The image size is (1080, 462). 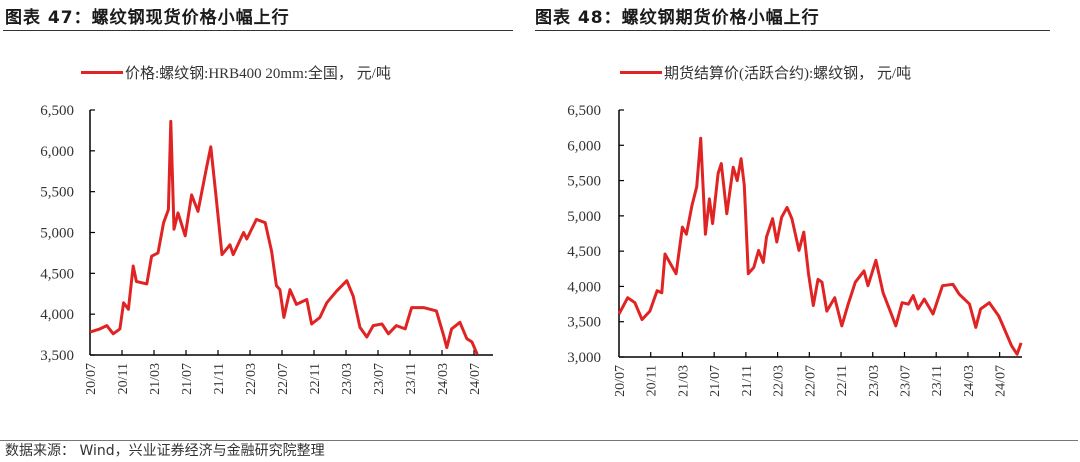 I want to click on chart-48-legend: 期货结算价(活跃合约):螺纹钢， 元/吨, so click(x=765, y=72).